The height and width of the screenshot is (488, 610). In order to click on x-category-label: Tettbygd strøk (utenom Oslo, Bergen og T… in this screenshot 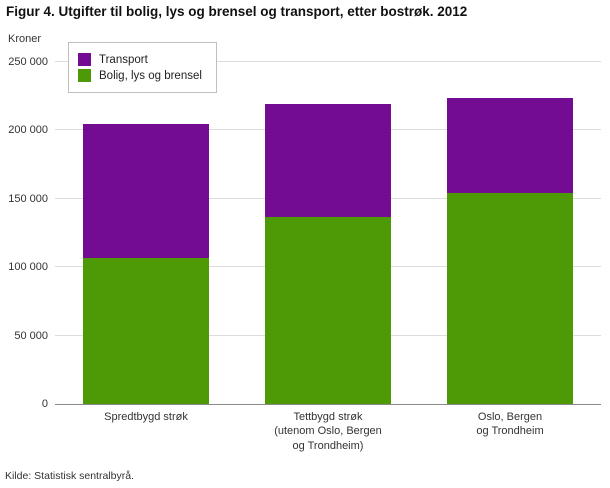, I will do `click(328, 431)`.